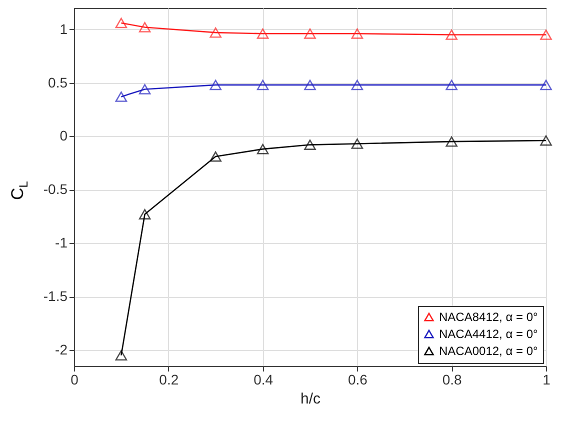  I want to click on y-tick-label: -1.5, so click(55, 296).